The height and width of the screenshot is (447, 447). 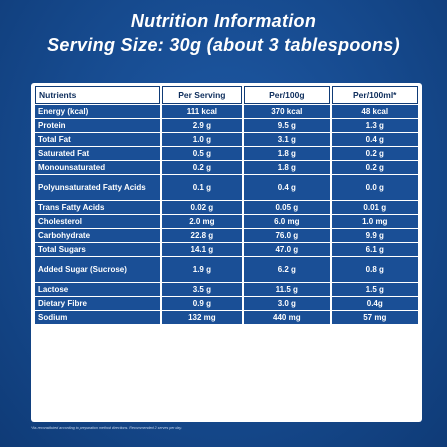 What do you see at coordinates (202, 207) in the screenshot?
I see `per-serving-value: 0.02 g` at bounding box center [202, 207].